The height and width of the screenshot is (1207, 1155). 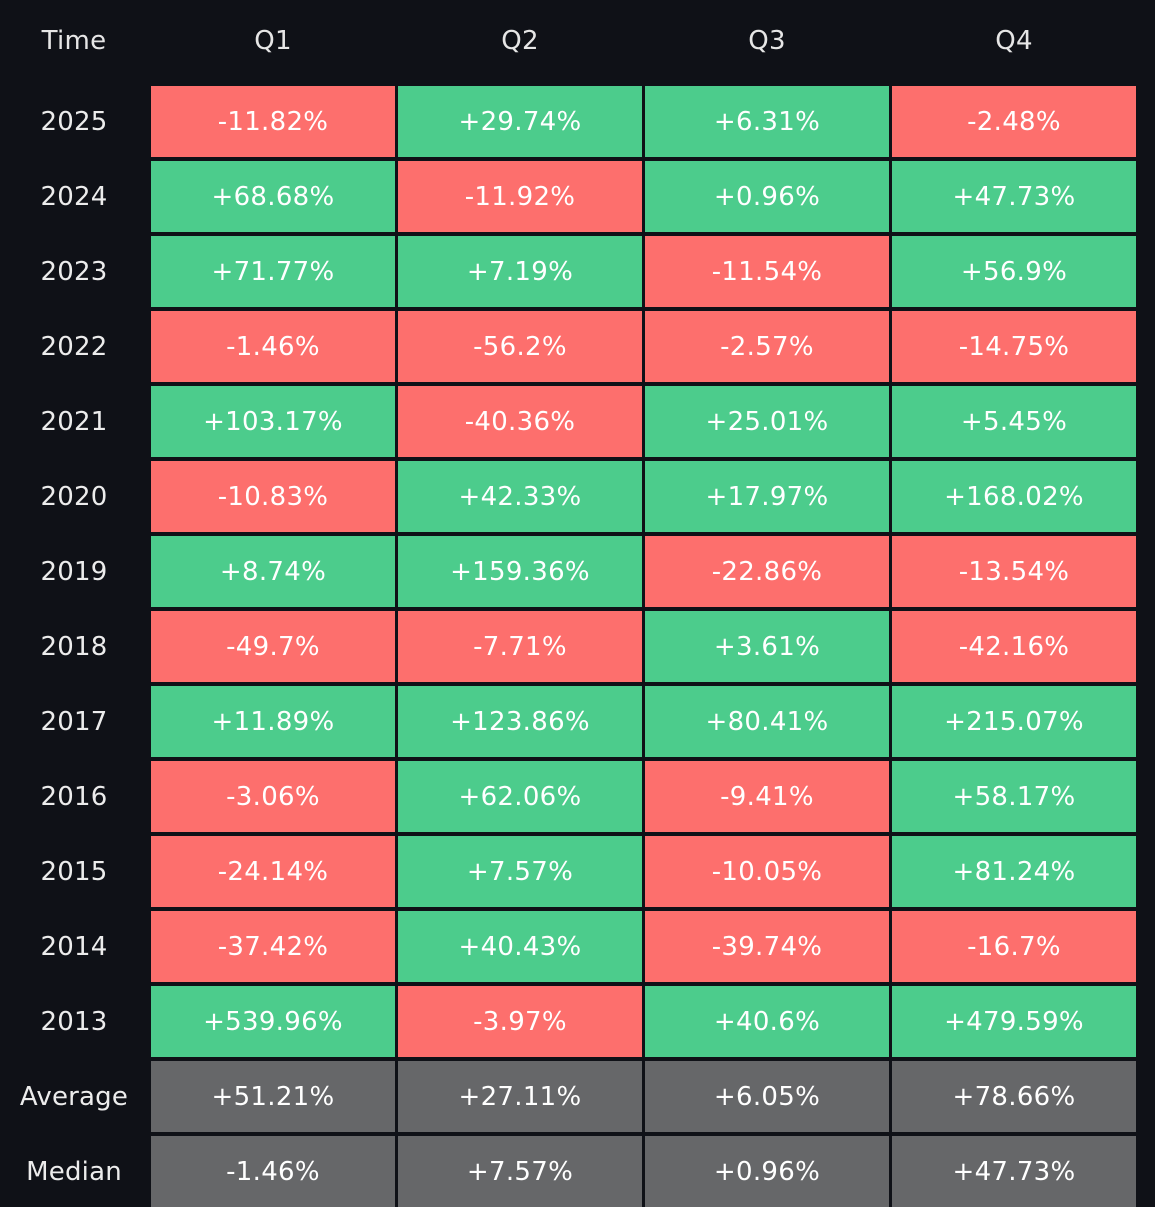 What do you see at coordinates (520, 1021) in the screenshot?
I see `table-cell-q2: -3.97%` at bounding box center [520, 1021].